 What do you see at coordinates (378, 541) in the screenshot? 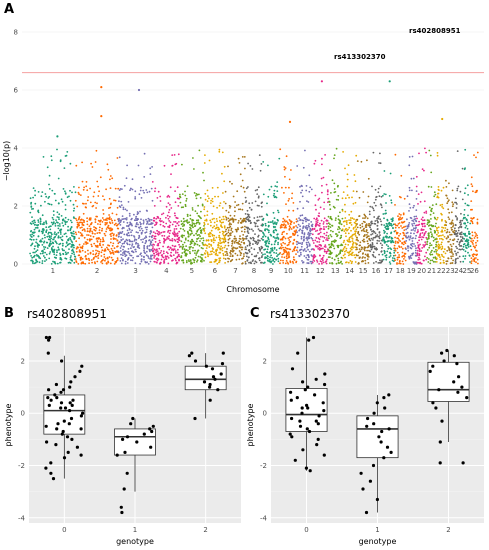
I see `boxplot-c-x-axis-title: genotype` at bounding box center [378, 541].